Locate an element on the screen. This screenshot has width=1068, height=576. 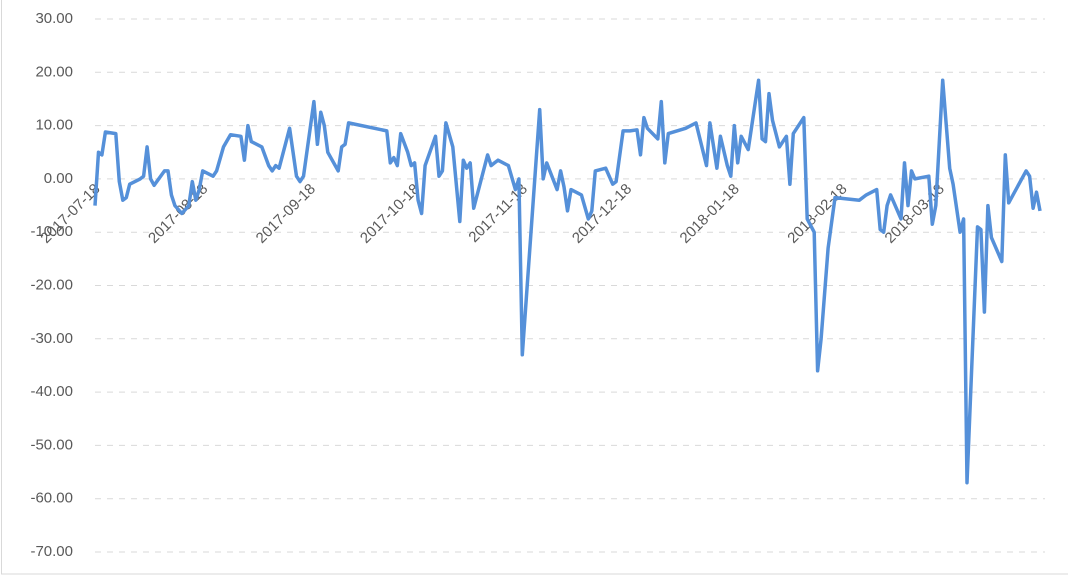
y-tick-label: -60.00 is located at coordinates (51, 498).